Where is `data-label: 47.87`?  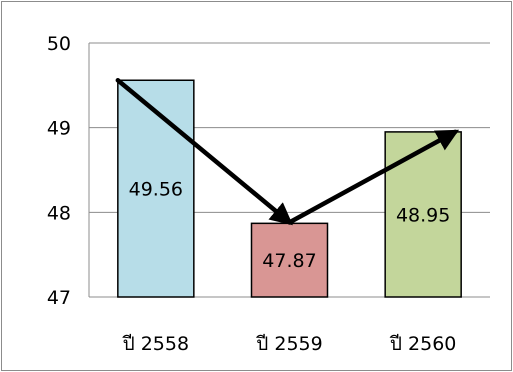 data-label: 47.87 is located at coordinates (289, 261).